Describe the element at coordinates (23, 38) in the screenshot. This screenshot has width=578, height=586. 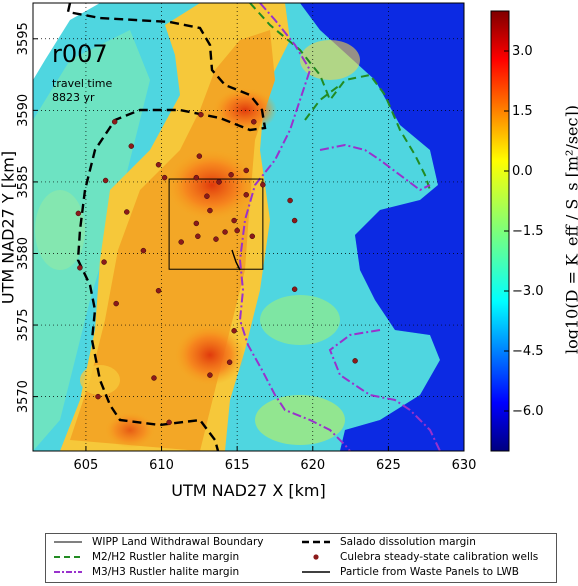
I see `y-tick-label: 3595` at that location.